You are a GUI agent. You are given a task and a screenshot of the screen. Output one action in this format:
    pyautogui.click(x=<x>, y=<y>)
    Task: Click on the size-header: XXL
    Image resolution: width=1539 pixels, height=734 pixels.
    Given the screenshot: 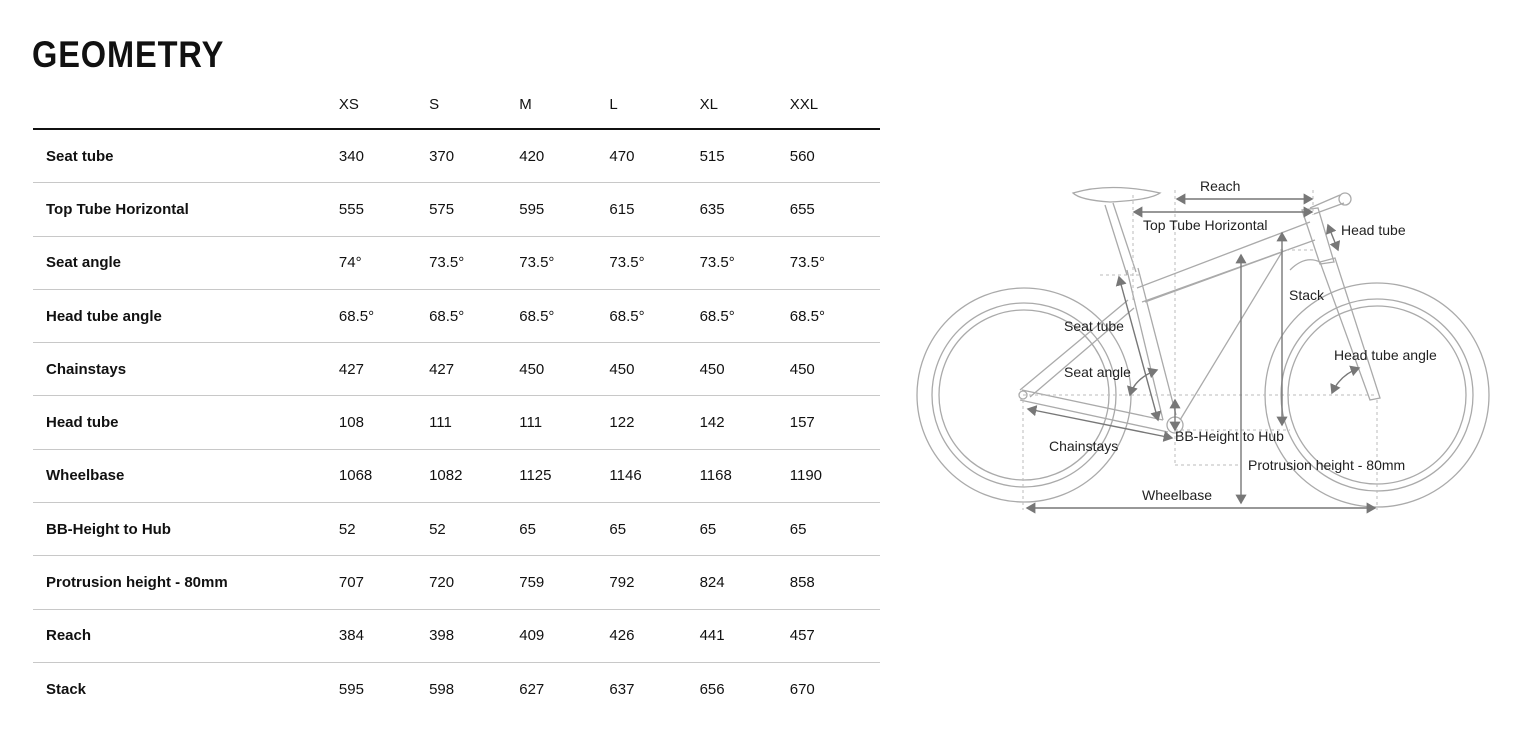 What is the action you would take?
    pyautogui.click(x=834, y=105)
    